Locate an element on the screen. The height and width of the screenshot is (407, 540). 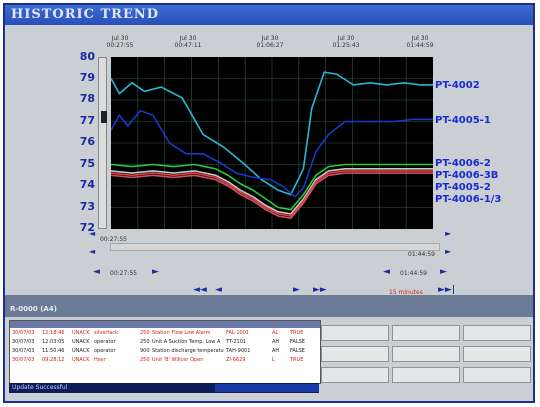
panel-label: R-0000 (A4) is located at coordinates (33, 309).